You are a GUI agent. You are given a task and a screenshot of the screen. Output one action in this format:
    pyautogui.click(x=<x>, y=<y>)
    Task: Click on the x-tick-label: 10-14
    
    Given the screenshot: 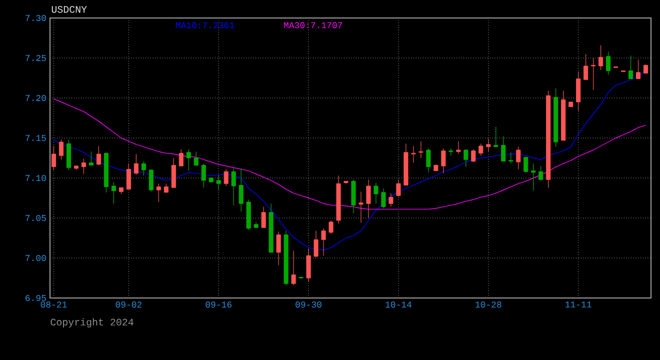 What is the action you would take?
    pyautogui.click(x=399, y=305)
    